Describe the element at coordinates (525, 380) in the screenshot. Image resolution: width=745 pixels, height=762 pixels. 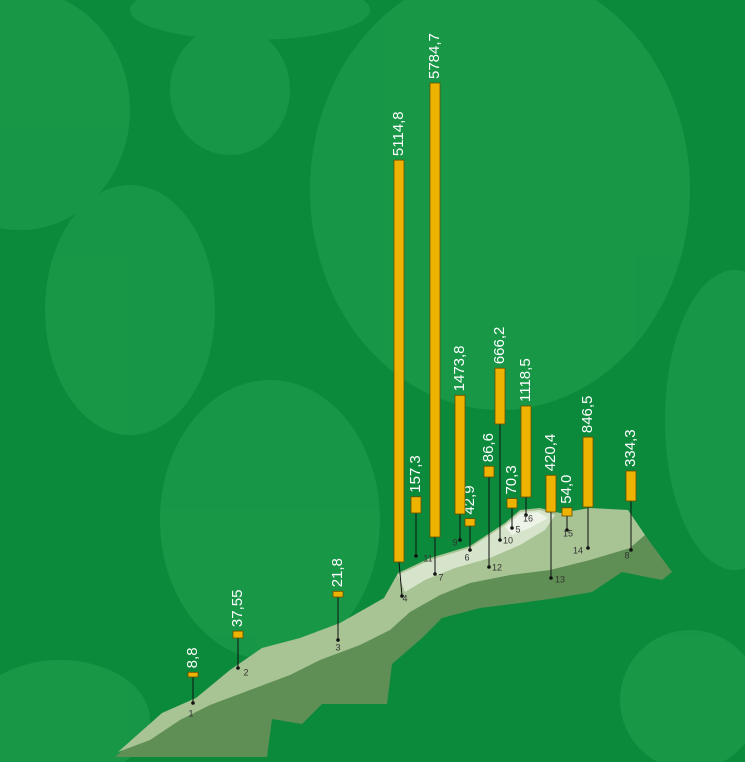
I see `value-label: 1118,5` at that location.